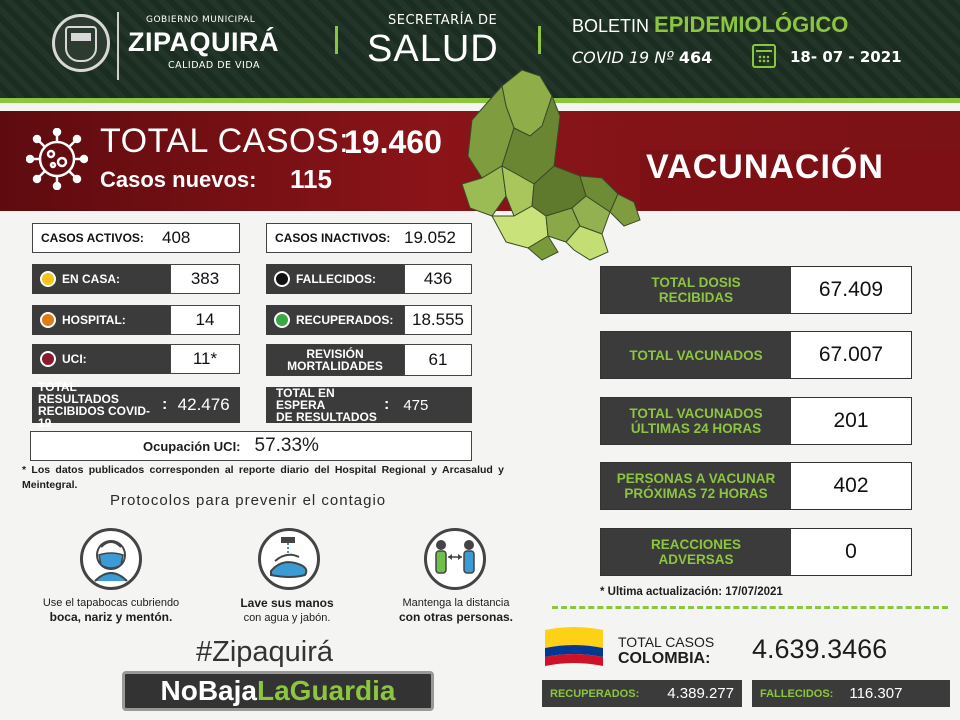 The width and height of the screenshot is (960, 720). Describe the element at coordinates (136, 320) in the screenshot. I see `hospital-box: HOSPITAL: 14` at that location.